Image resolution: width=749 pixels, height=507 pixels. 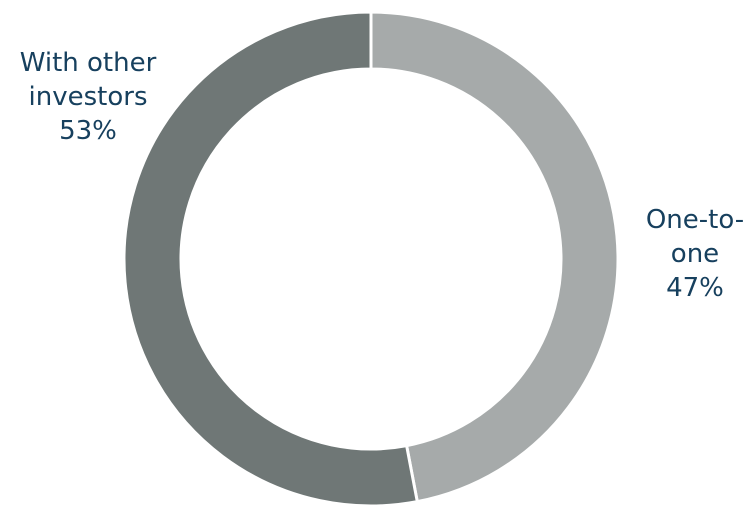 I want to click on slice-label-with-other-investors: With other investors 53%, so click(x=88, y=97).